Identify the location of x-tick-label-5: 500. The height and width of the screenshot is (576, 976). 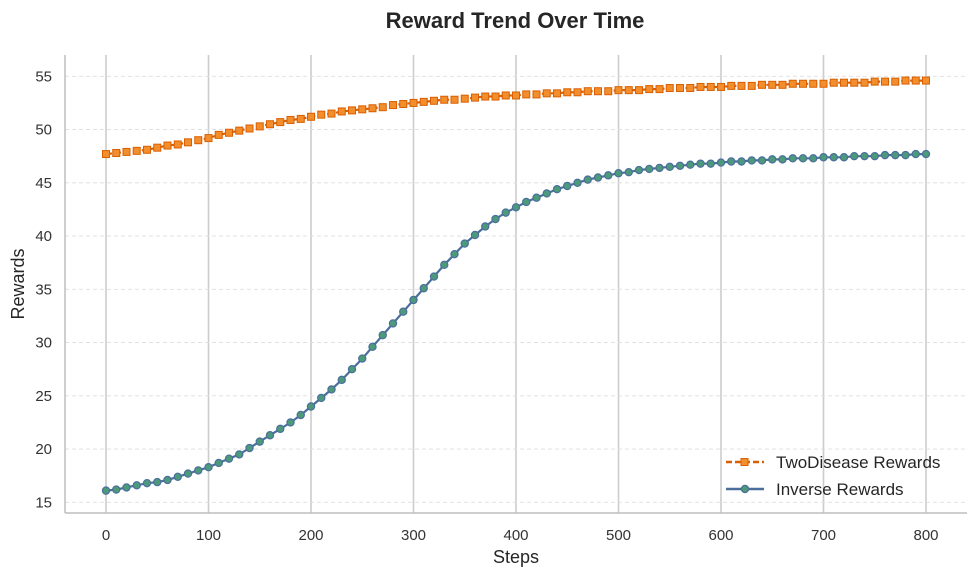
(618, 535).